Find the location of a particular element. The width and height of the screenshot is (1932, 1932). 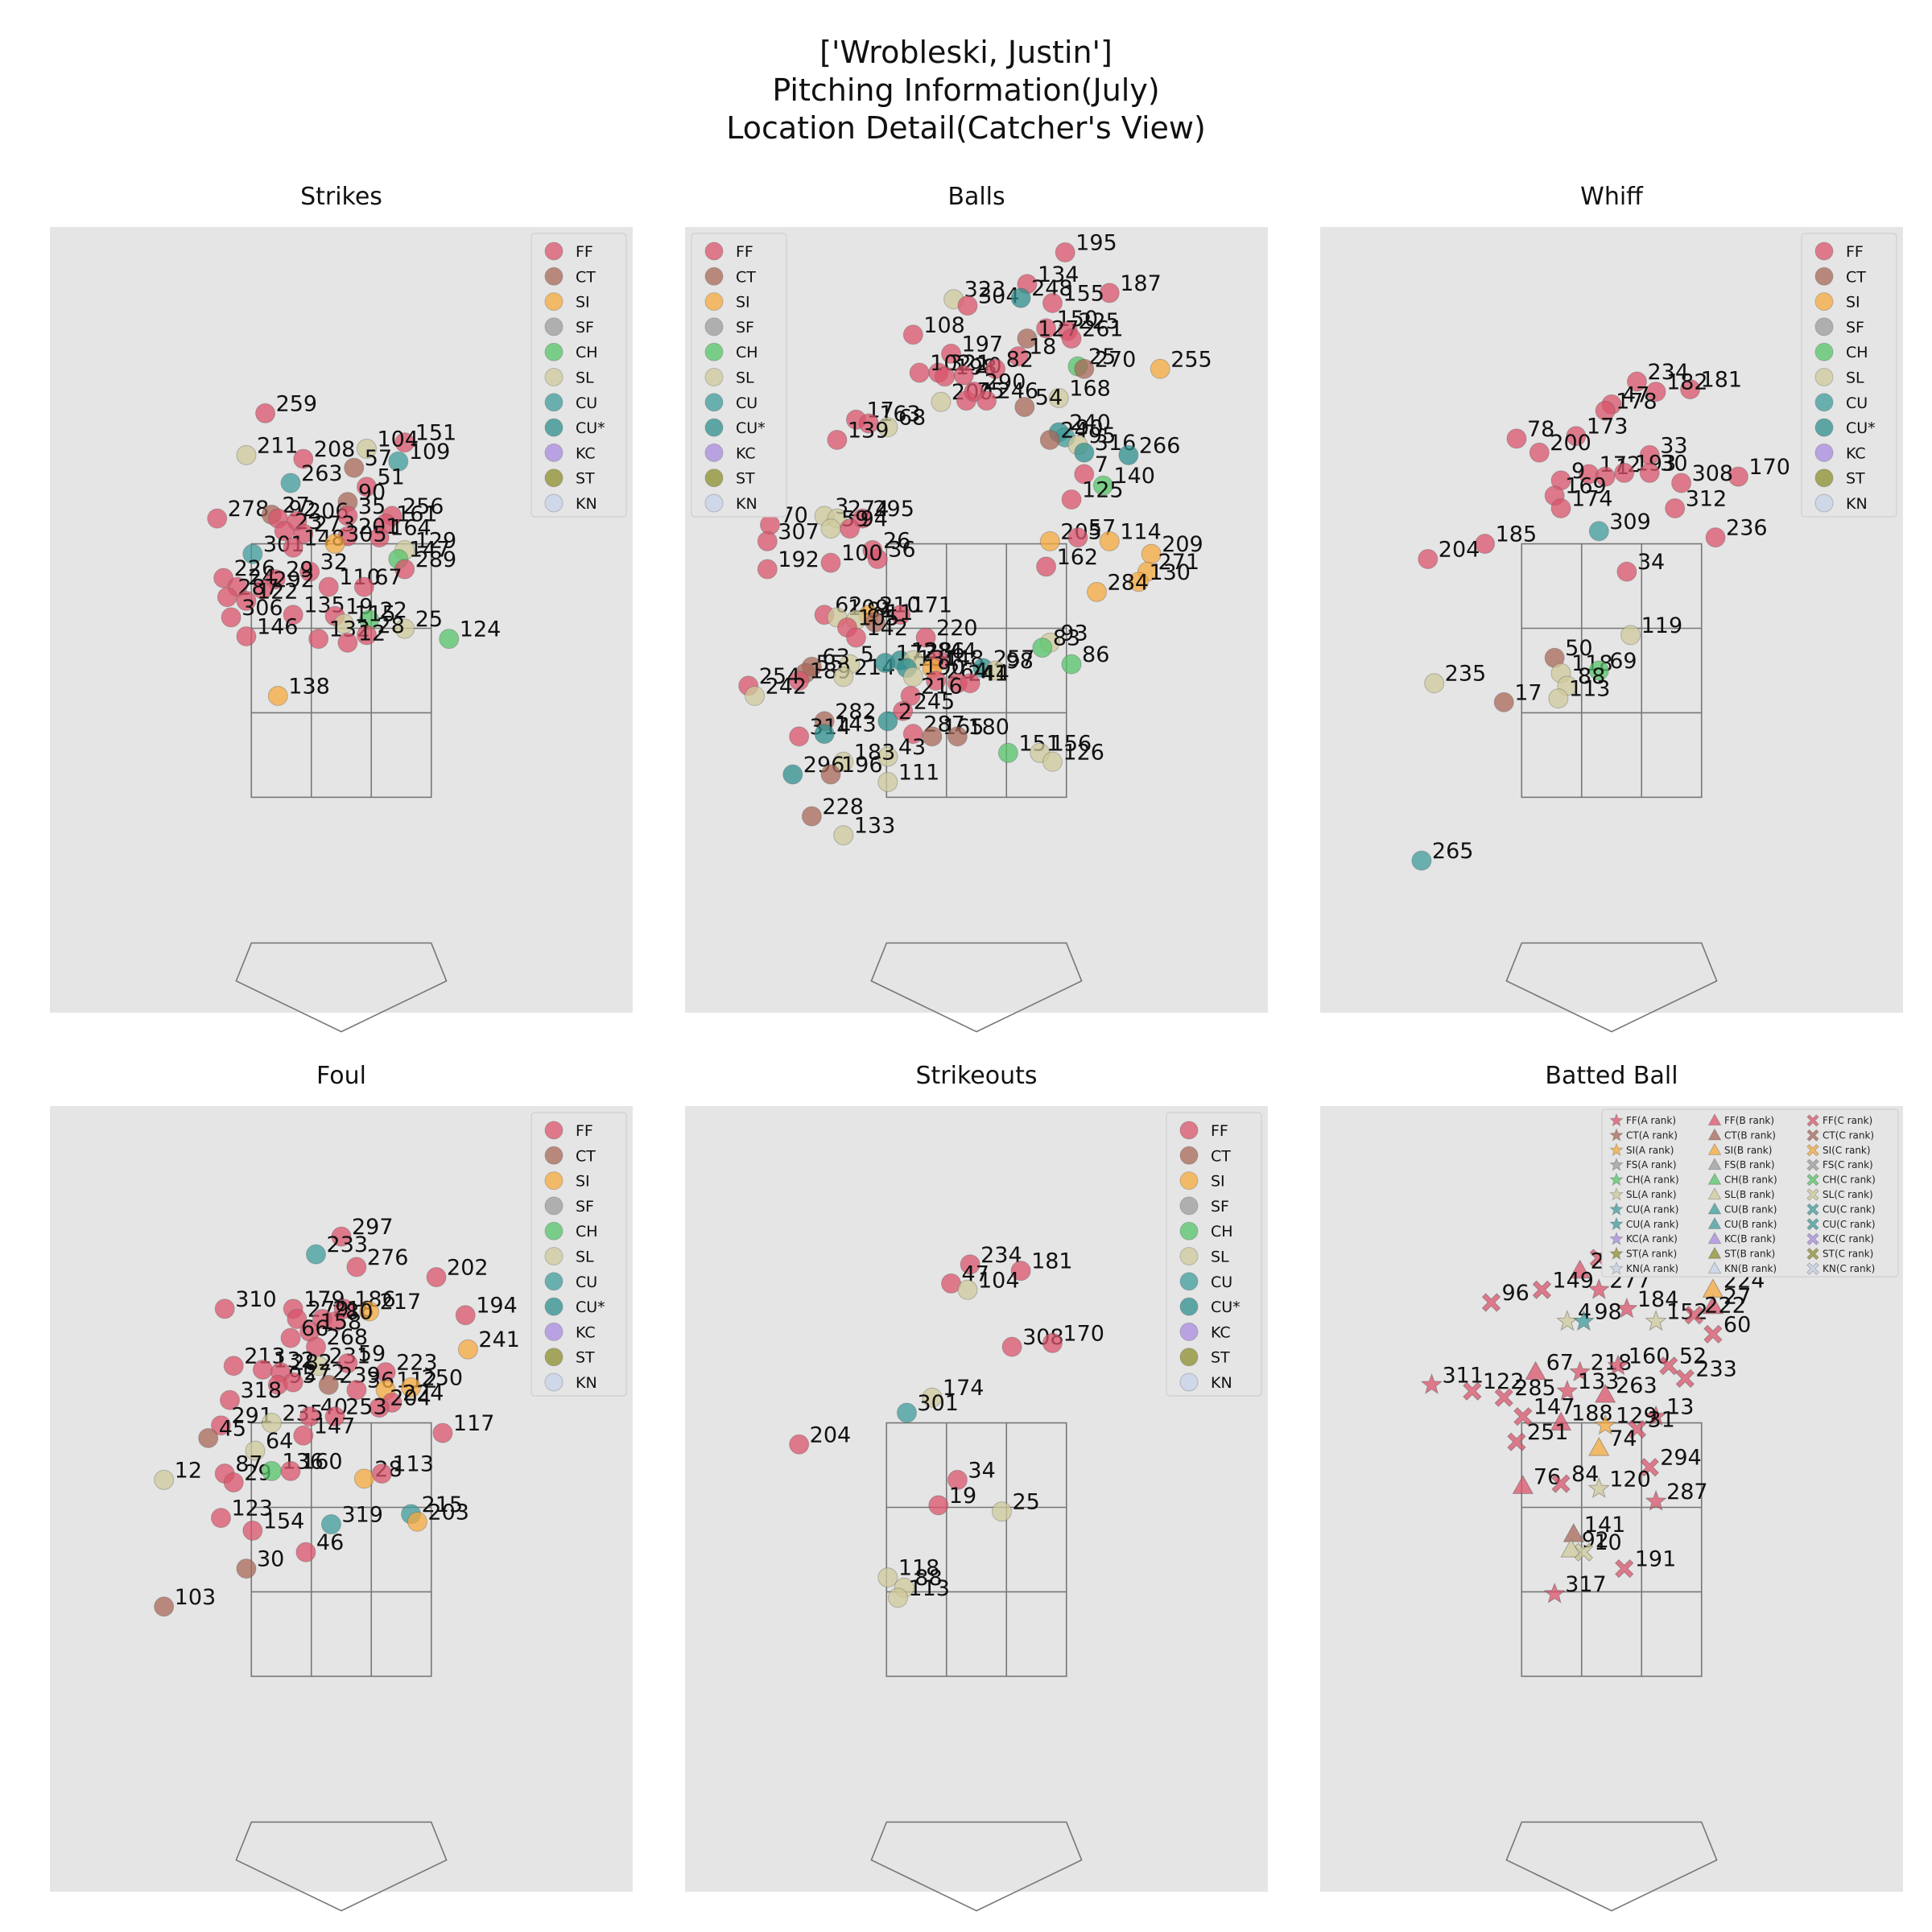

legend-marker-KC is located at coordinates (554, 1331).